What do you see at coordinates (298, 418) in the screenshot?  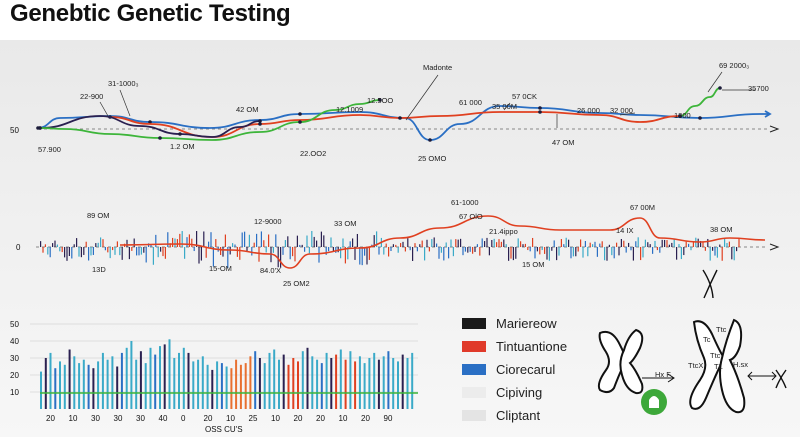 I see `x-tick-label: 20` at bounding box center [298, 418].